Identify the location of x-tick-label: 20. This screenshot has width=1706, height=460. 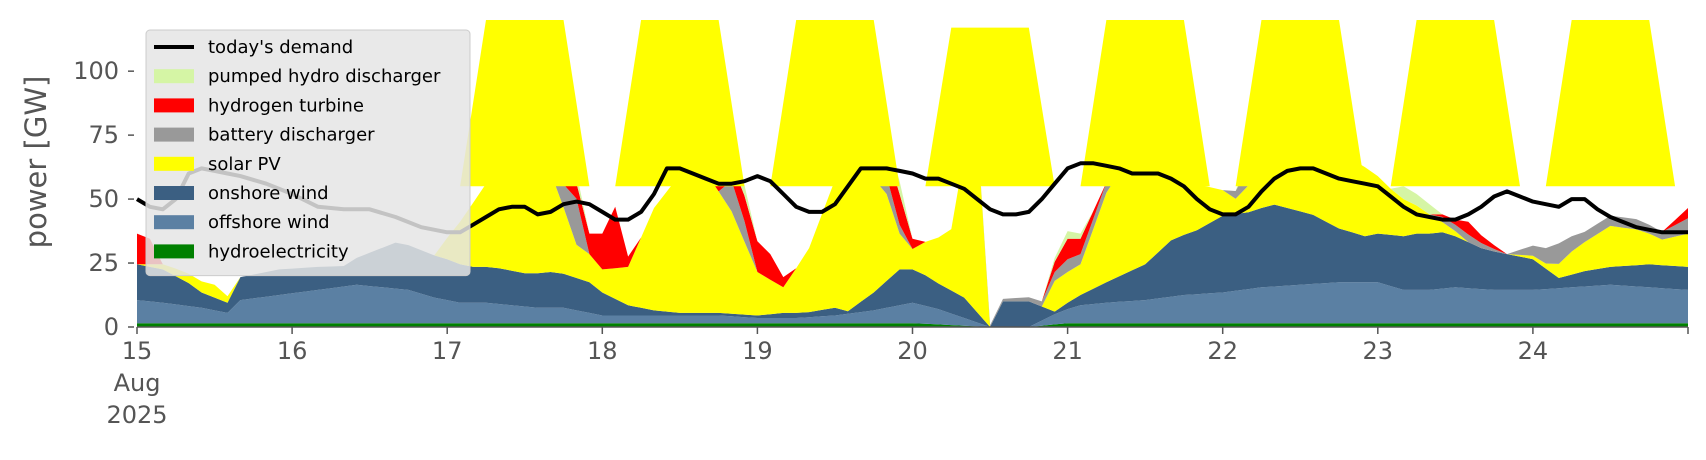
(912, 351).